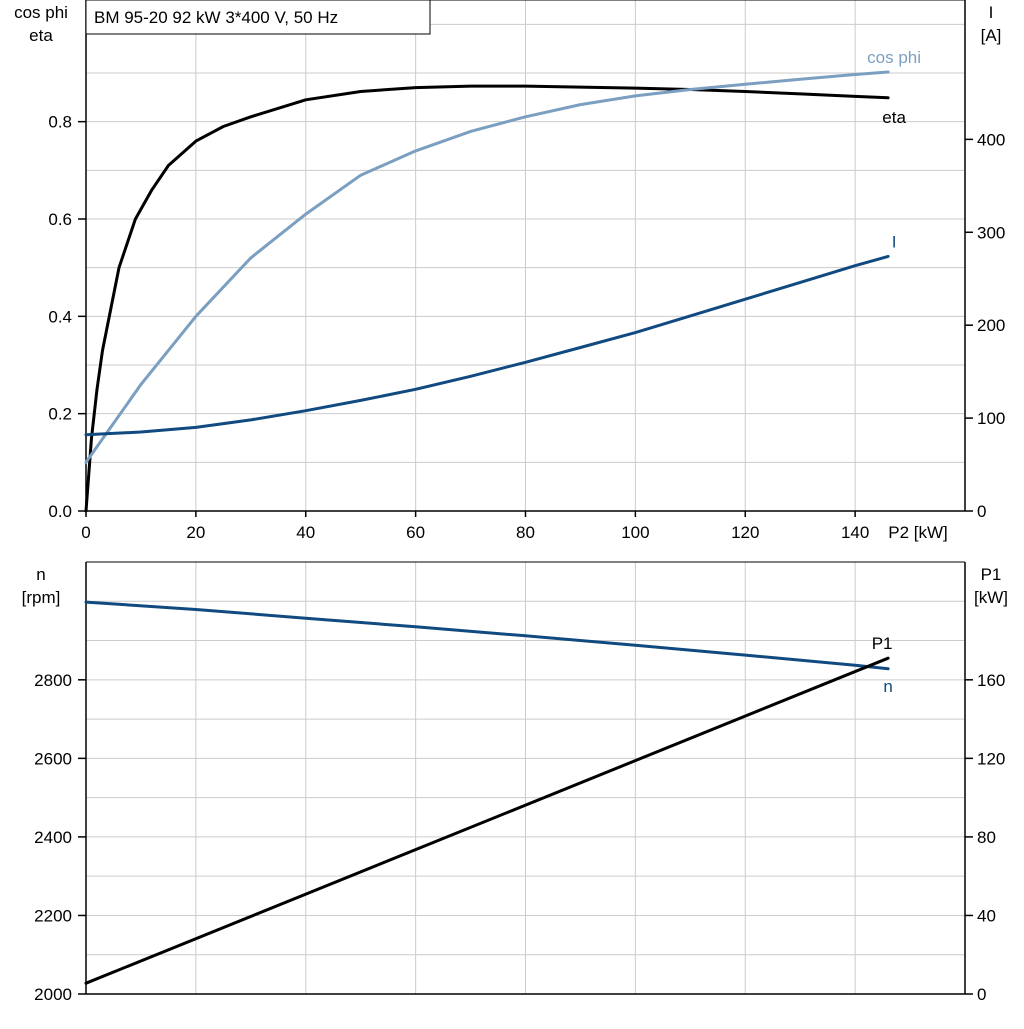  Describe the element at coordinates (53, 758) in the screenshot. I see `left-tick-label: 2600` at that location.